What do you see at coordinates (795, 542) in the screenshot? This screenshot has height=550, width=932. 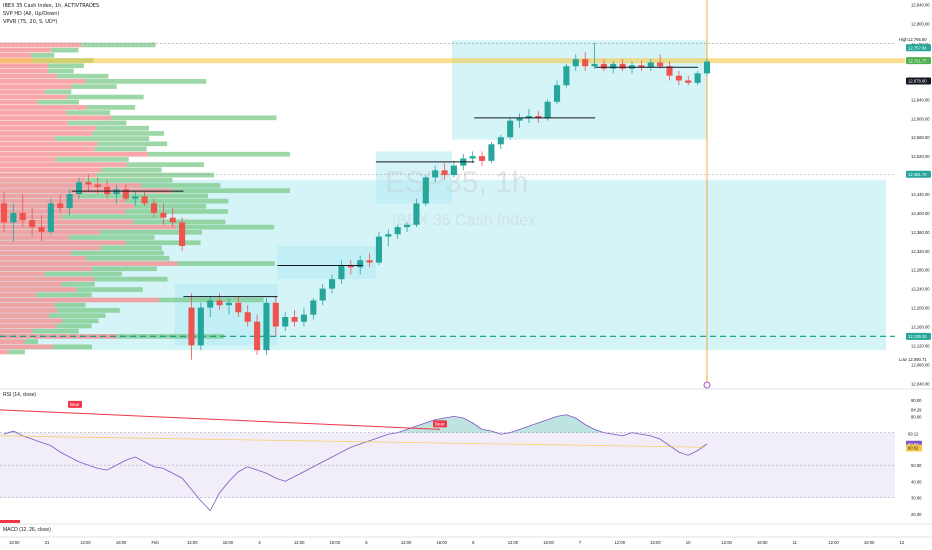 I see `time-tick-label: 11` at bounding box center [795, 542].